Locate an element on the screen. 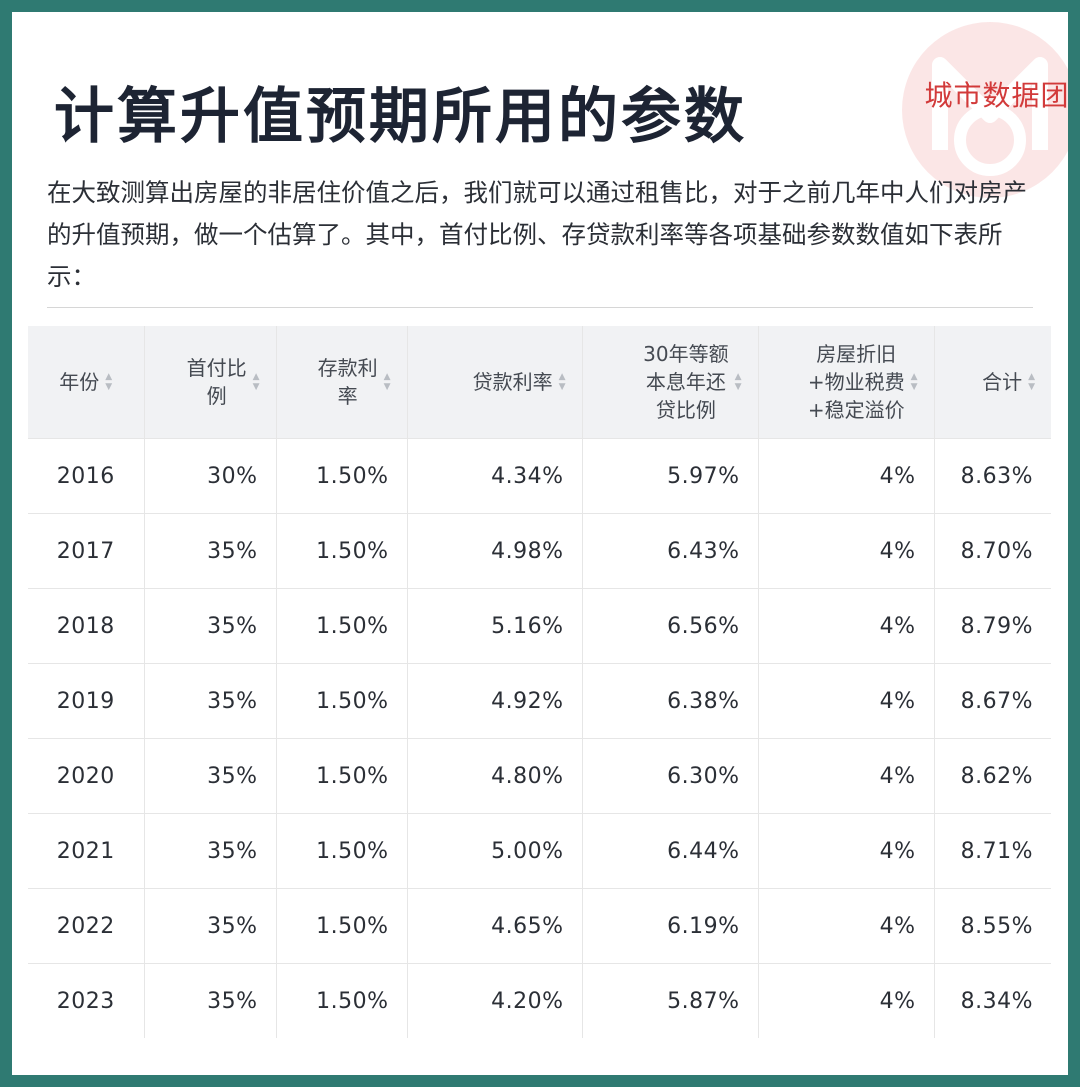 The width and height of the screenshot is (1080, 1087). table-cell: 4.20% is located at coordinates (495, 1000).